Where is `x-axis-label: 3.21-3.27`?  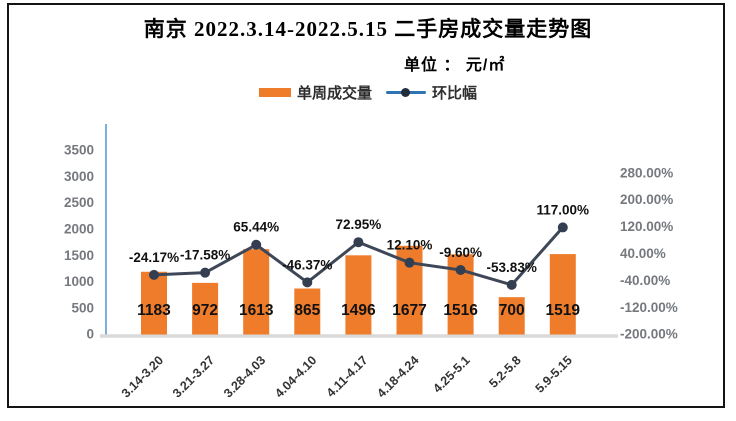 x-axis-label: 3.21-3.27 is located at coordinates (193, 376).